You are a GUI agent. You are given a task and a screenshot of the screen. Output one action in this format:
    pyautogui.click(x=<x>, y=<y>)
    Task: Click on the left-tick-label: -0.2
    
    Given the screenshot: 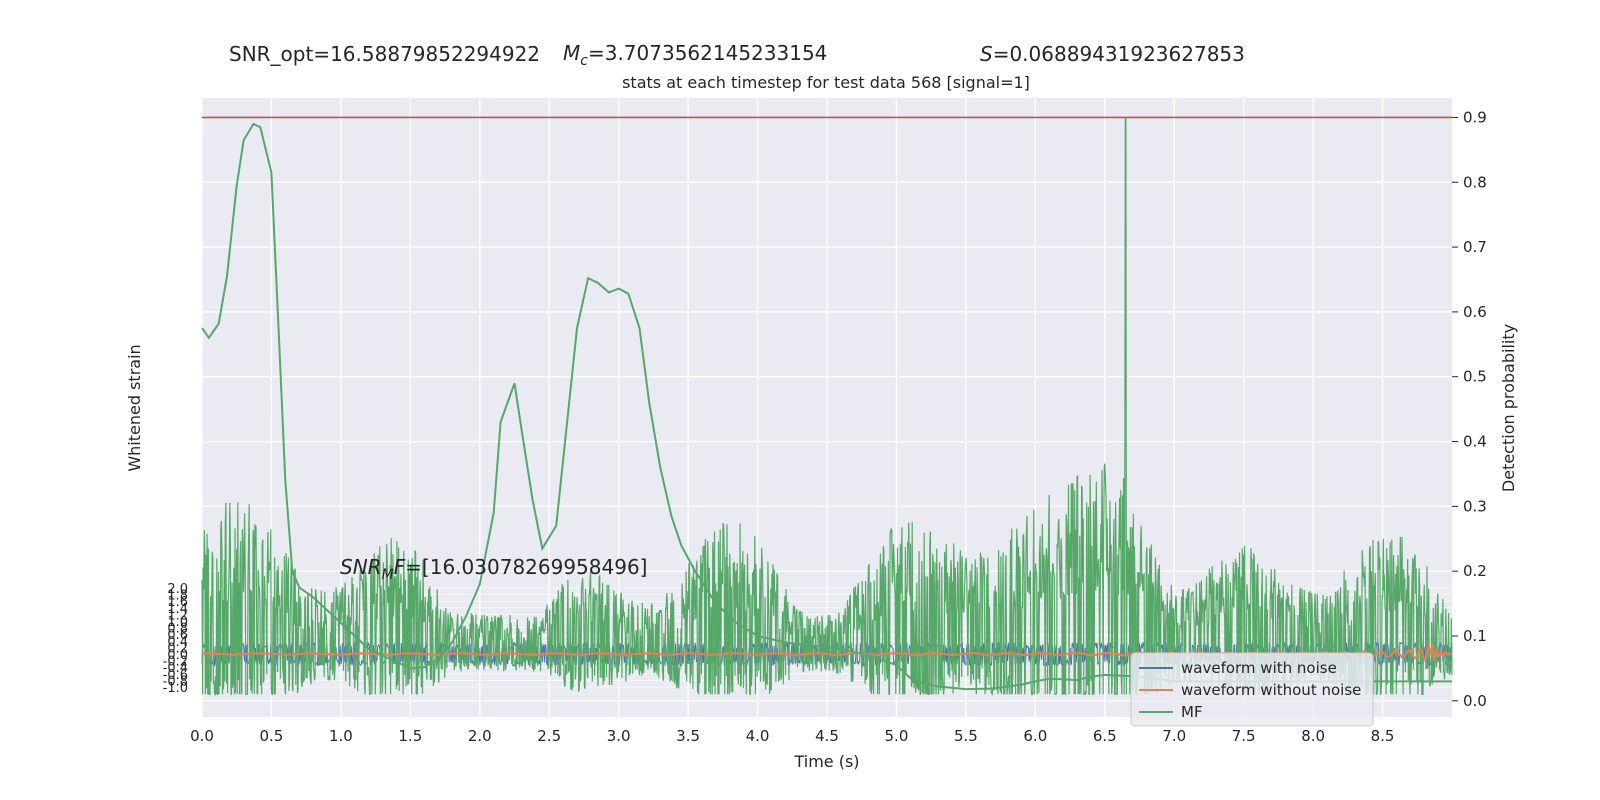 What is the action you would take?
    pyautogui.click(x=175, y=662)
    